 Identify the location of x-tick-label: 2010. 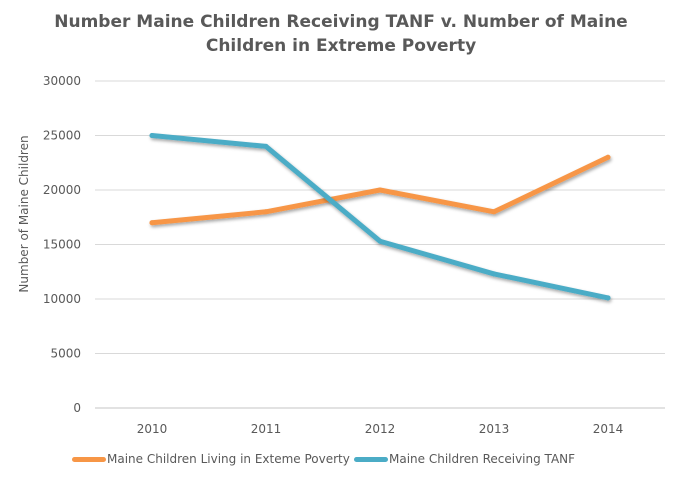
(152, 429).